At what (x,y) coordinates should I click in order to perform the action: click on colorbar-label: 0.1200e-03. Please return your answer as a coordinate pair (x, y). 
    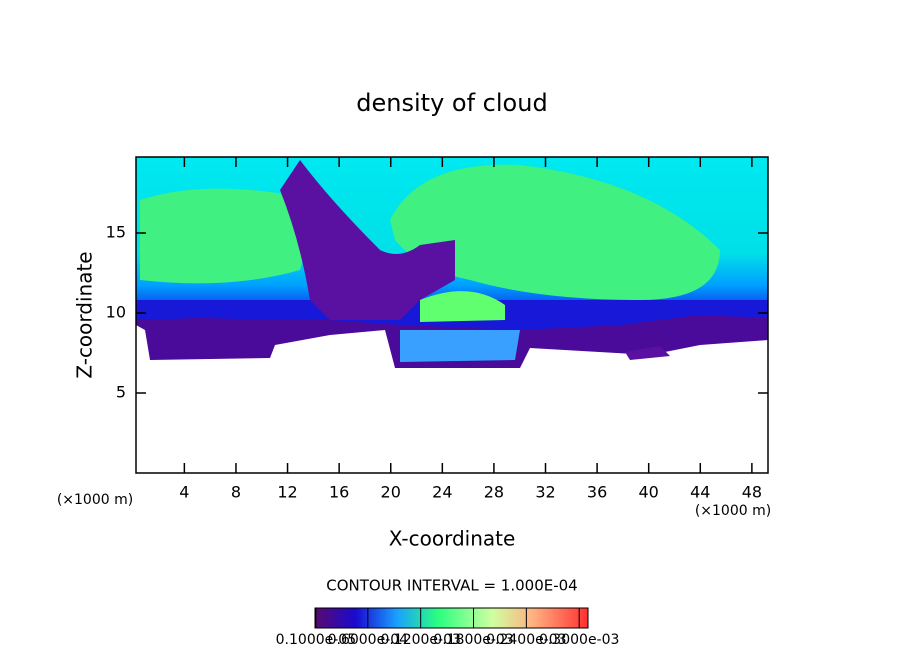
    Looking at the image, I should click on (420, 640).